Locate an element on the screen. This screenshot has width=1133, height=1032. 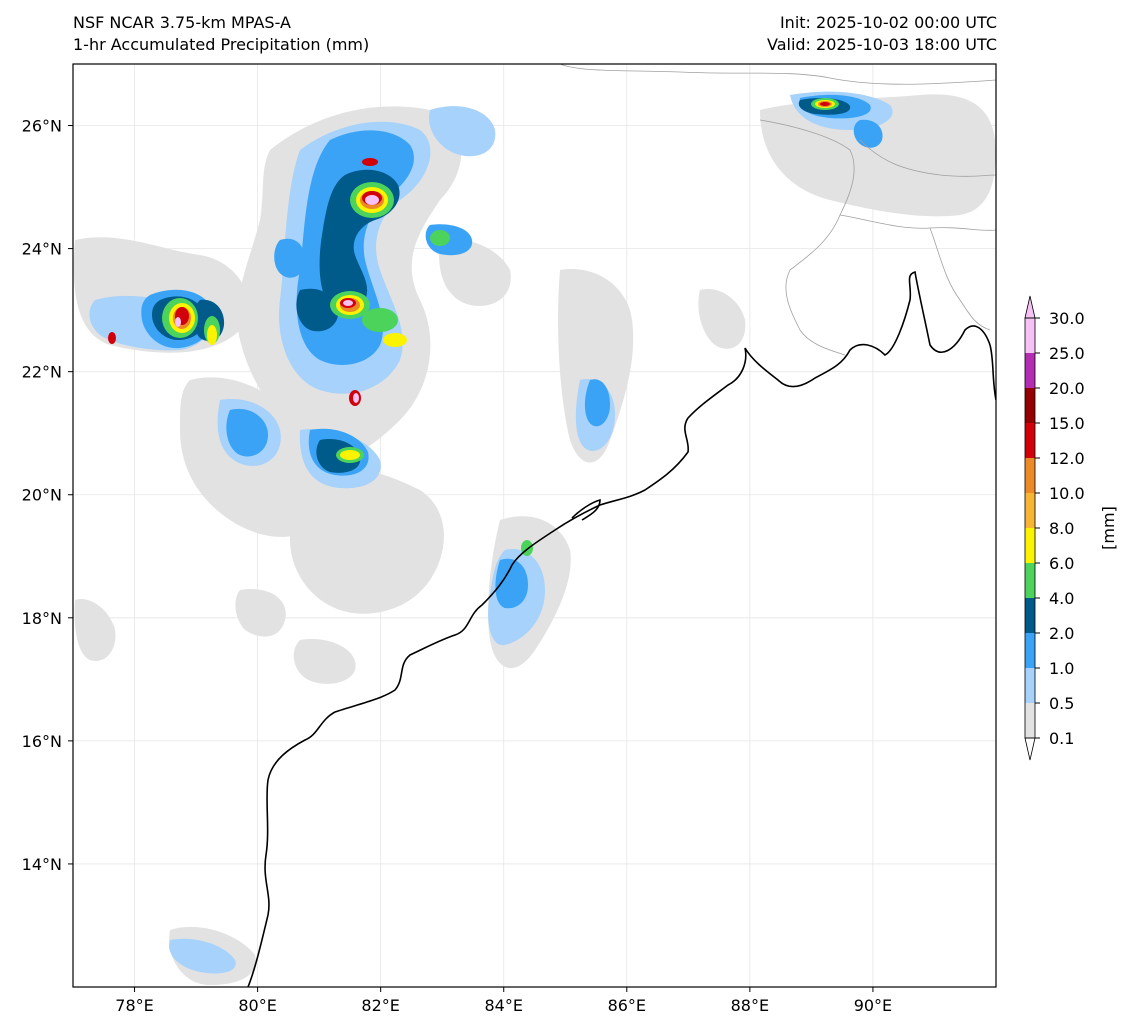
colorbar-tick-label: 4.0 is located at coordinates (1061, 598).